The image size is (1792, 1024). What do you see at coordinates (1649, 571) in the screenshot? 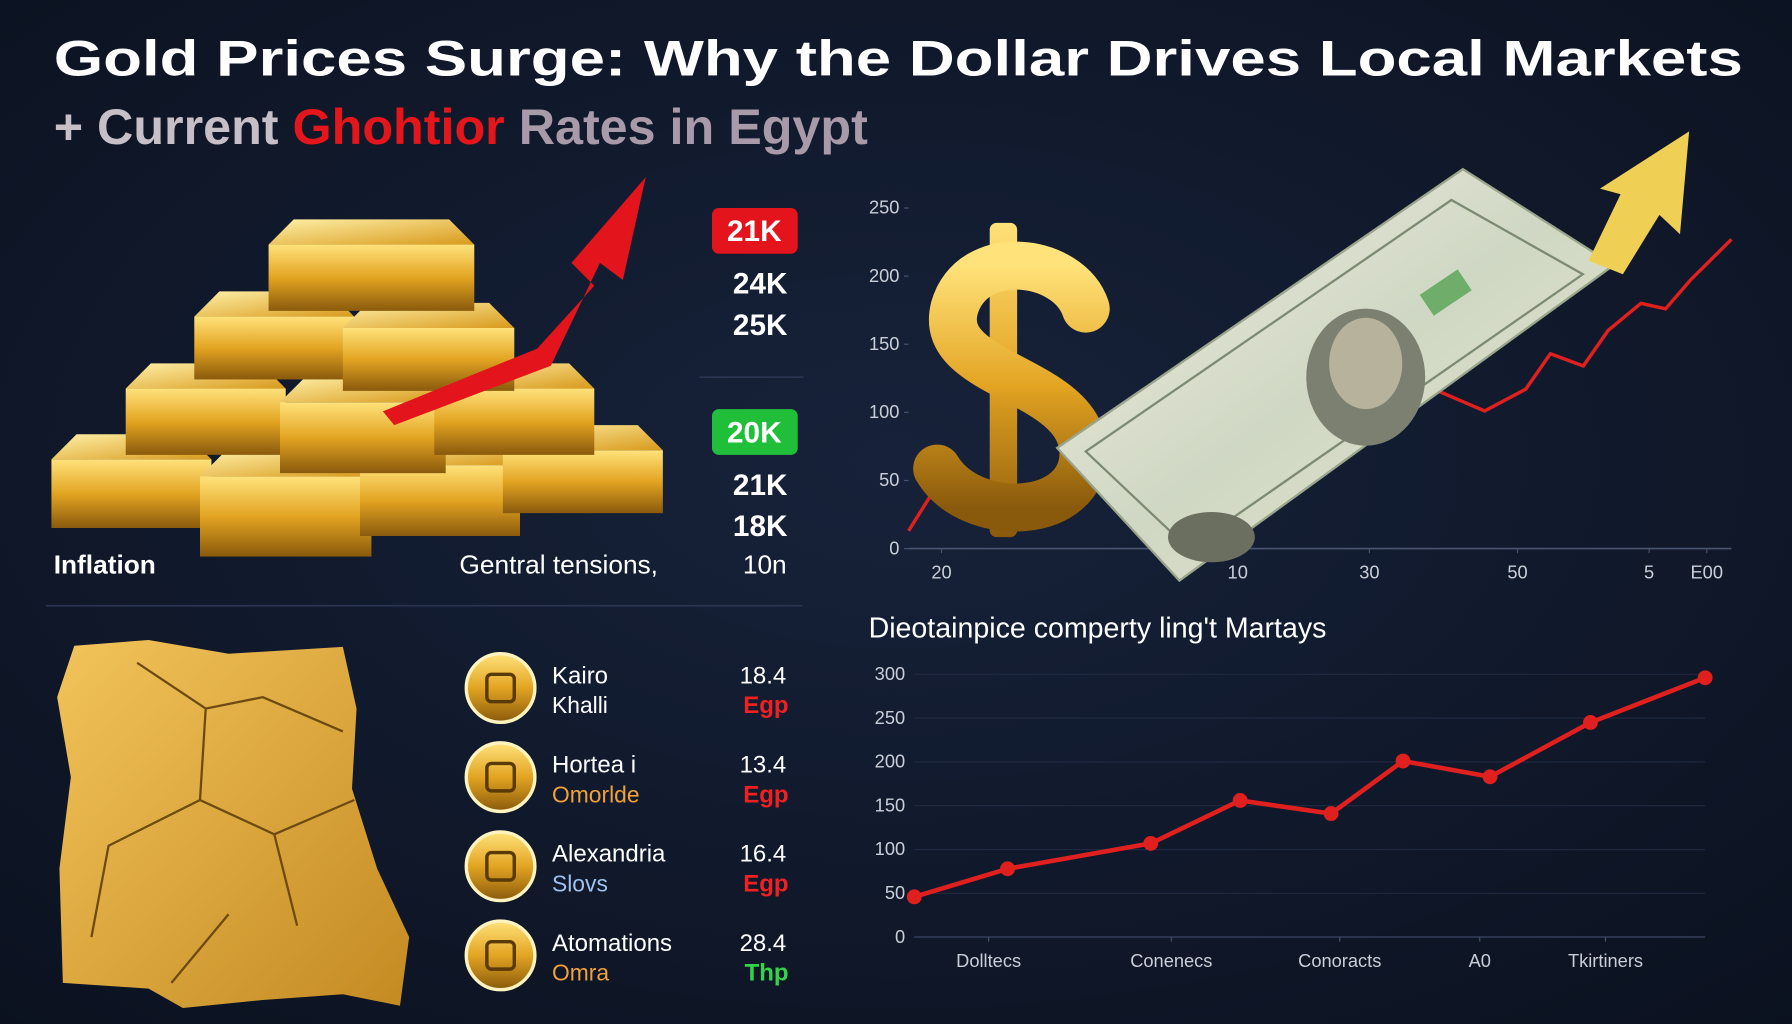
I see `x-tick-label: 5` at bounding box center [1649, 571].